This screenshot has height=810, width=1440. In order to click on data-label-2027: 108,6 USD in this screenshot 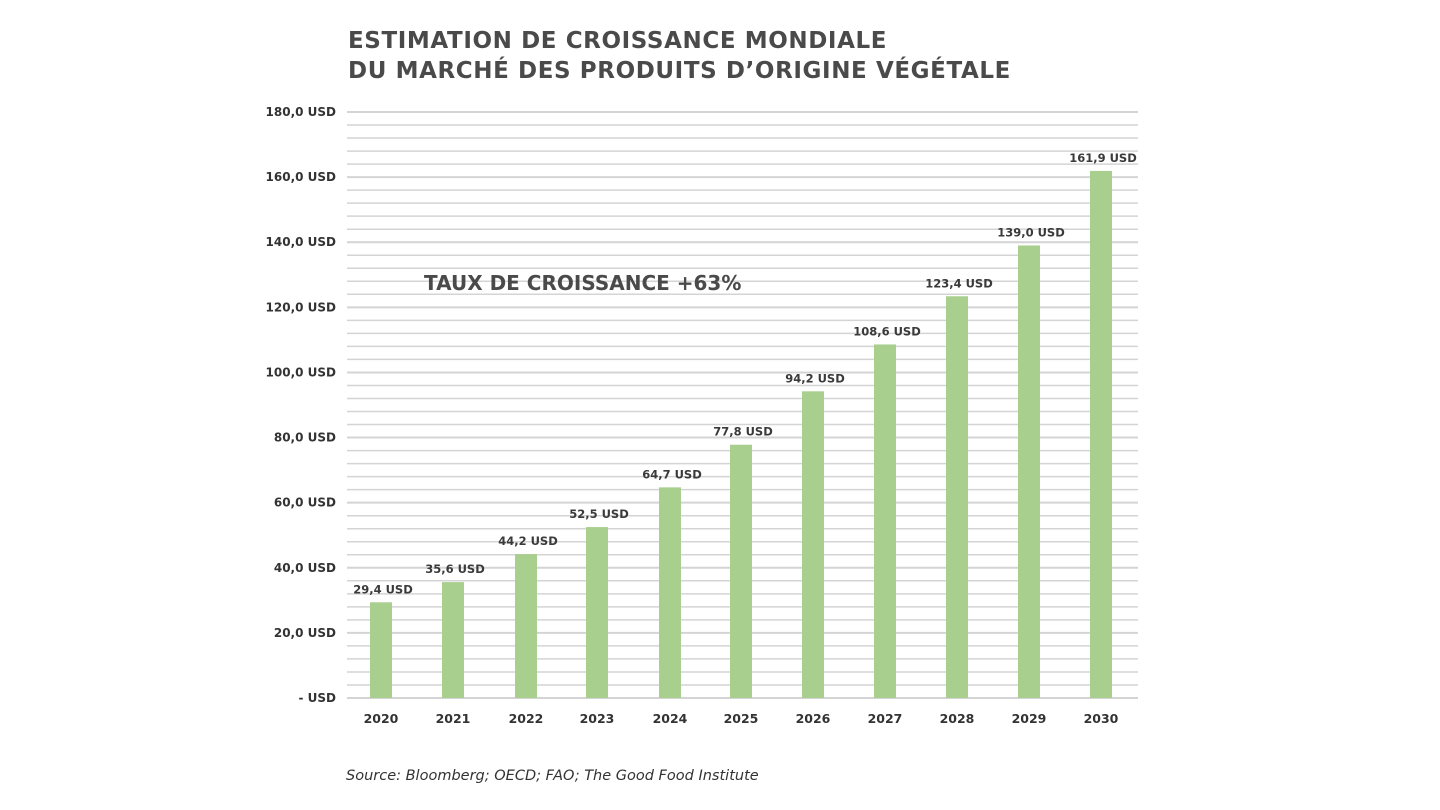, I will do `click(887, 331)`.